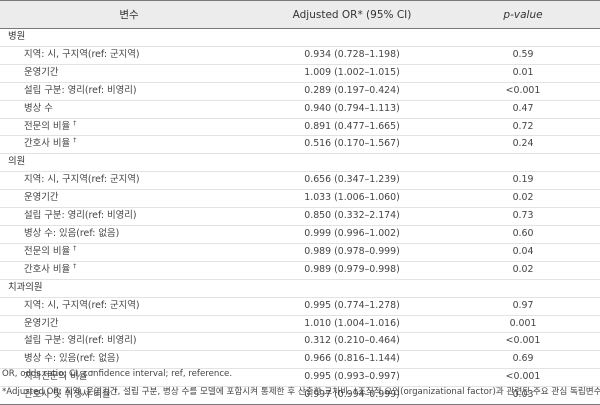 This screenshot has width=600, height=405. I want to click on table-row: 전문의 비율 † 0.891 (0.477–1.665) 0.72, so click(300, 127).